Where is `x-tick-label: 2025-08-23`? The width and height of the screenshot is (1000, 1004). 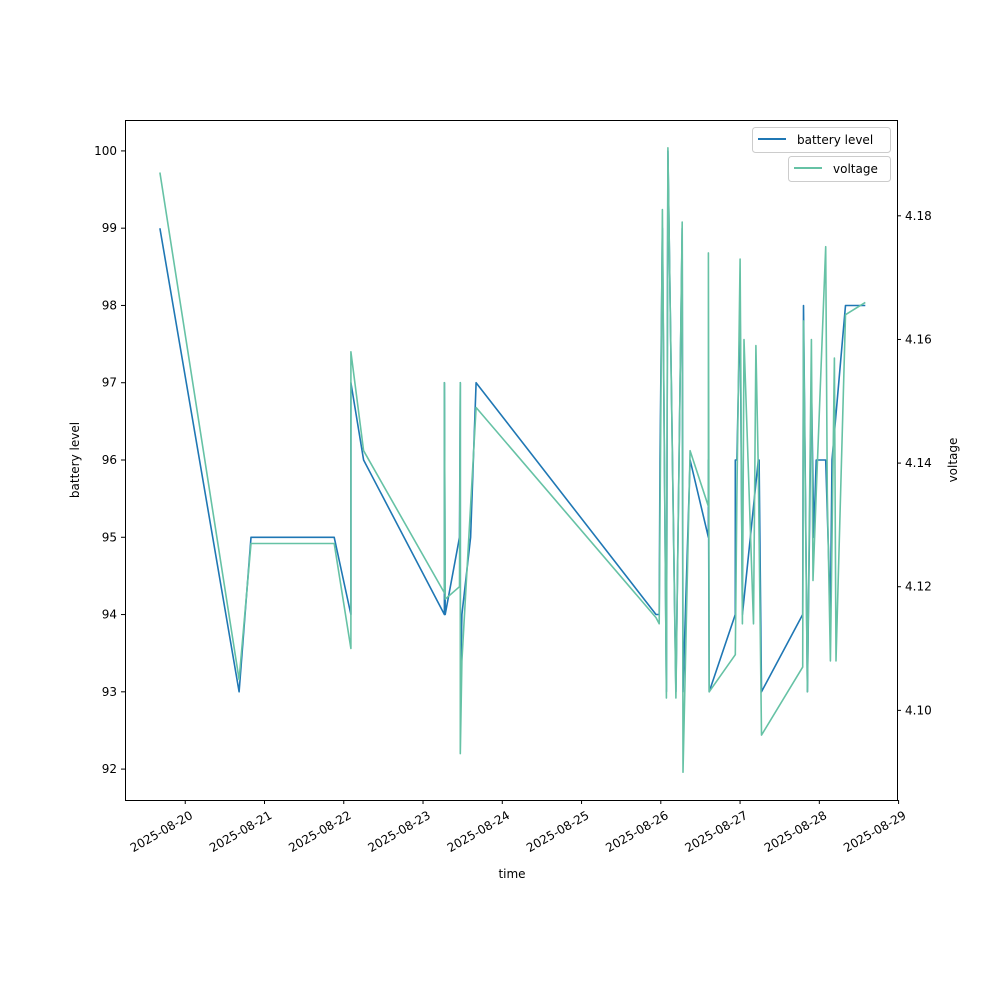
x-tick-label: 2025-08-23 is located at coordinates (399, 831).